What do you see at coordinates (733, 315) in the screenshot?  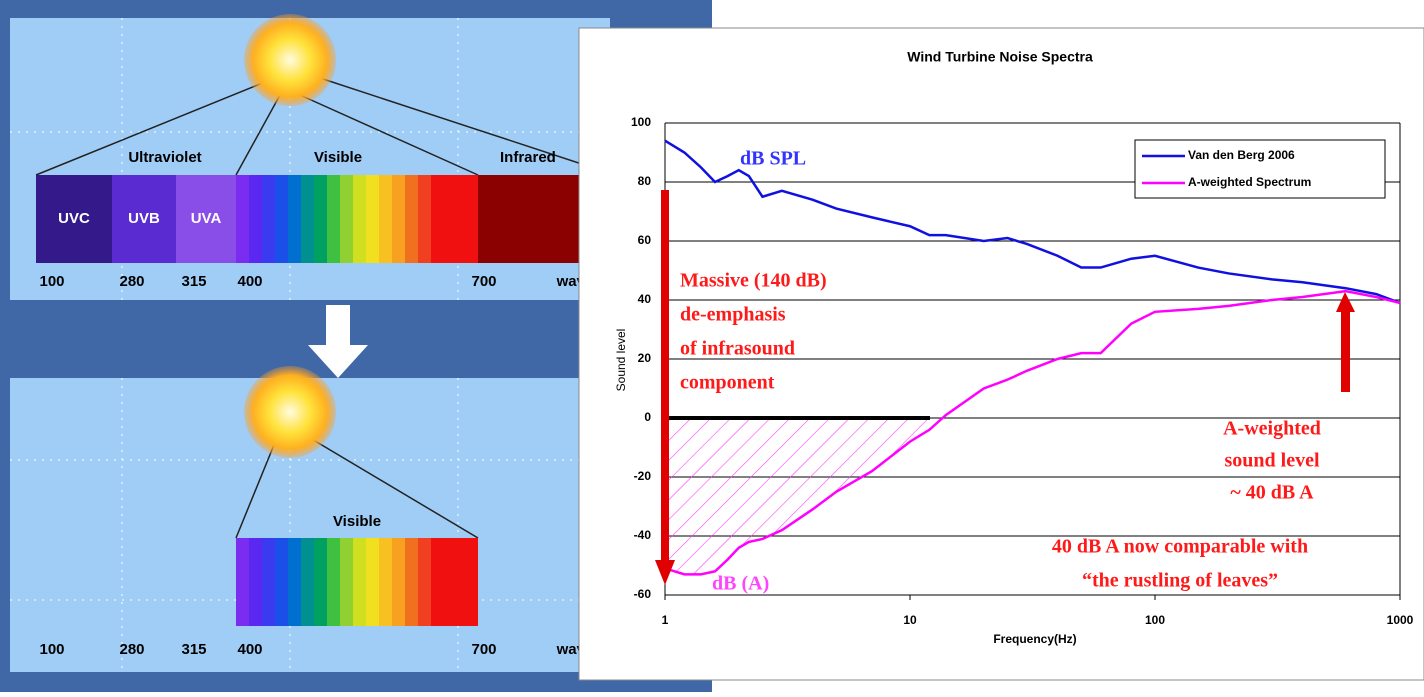 I see `annotation: de-emphasis` at bounding box center [733, 315].